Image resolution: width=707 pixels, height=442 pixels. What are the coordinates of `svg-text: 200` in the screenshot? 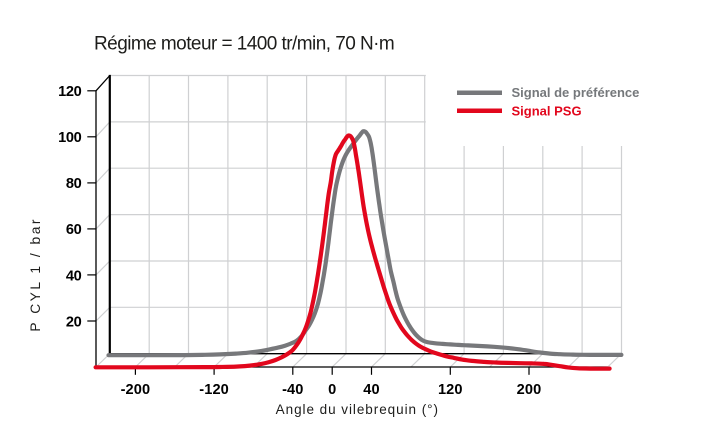 It's located at (529, 390).